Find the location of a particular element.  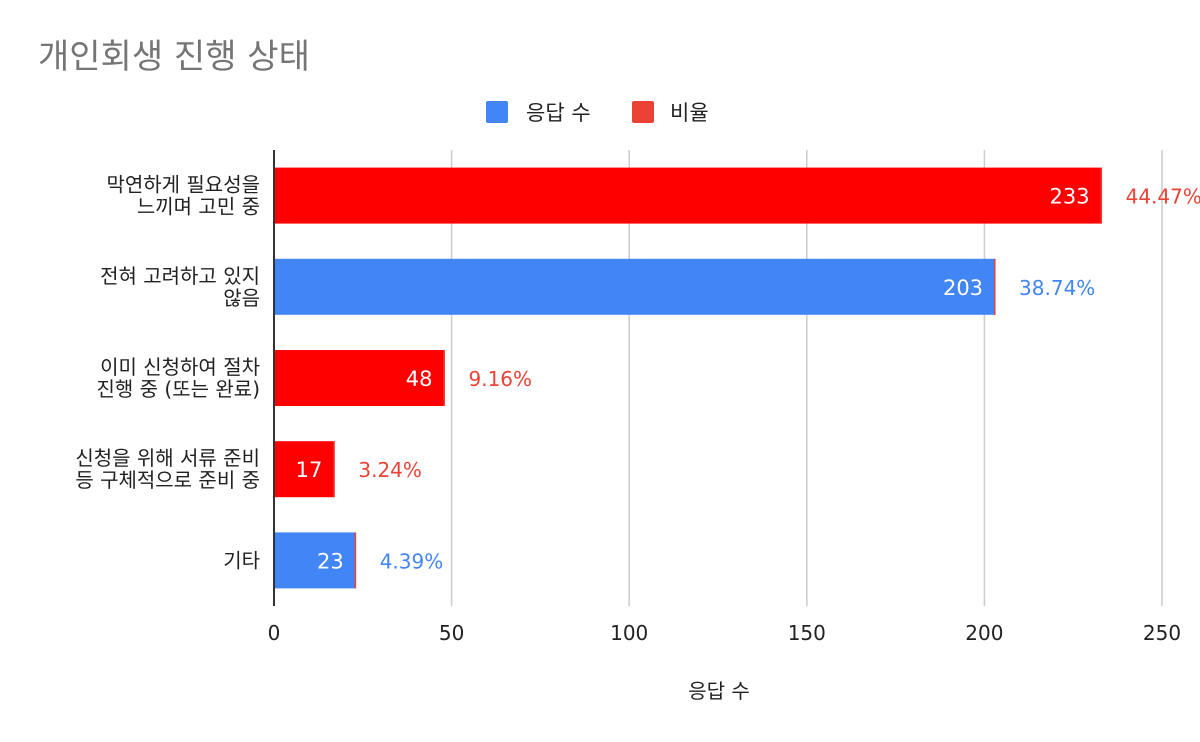

category-label: 전혀 고려하고 있지 is located at coordinates (180, 276).